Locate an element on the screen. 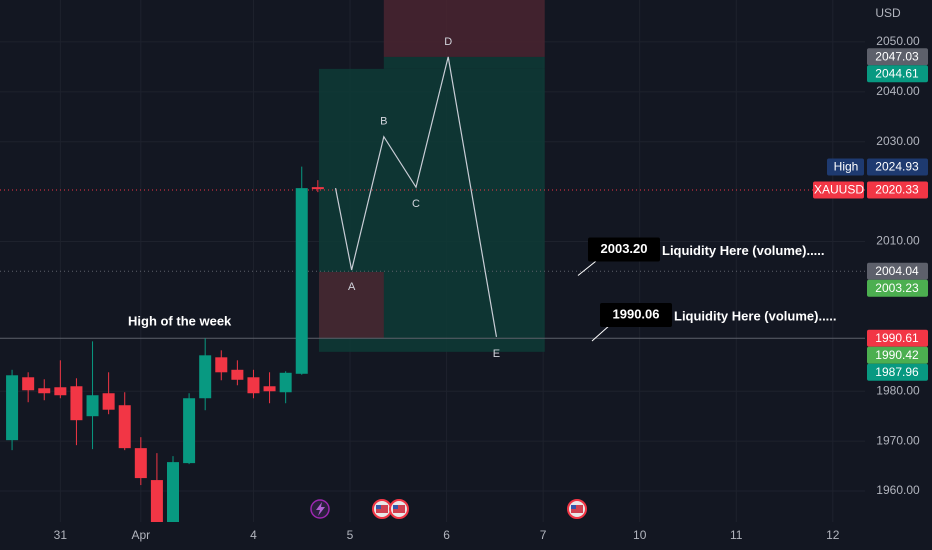  event-icon-glyph is located at coordinates (320, 509).